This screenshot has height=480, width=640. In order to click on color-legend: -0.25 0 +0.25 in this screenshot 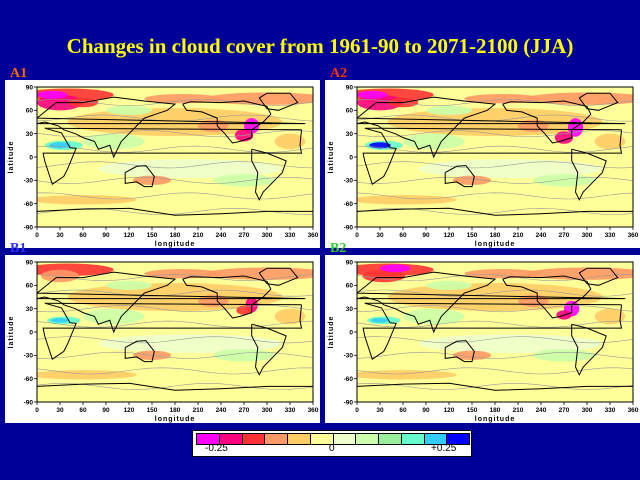, I will do `click(332, 443)`.